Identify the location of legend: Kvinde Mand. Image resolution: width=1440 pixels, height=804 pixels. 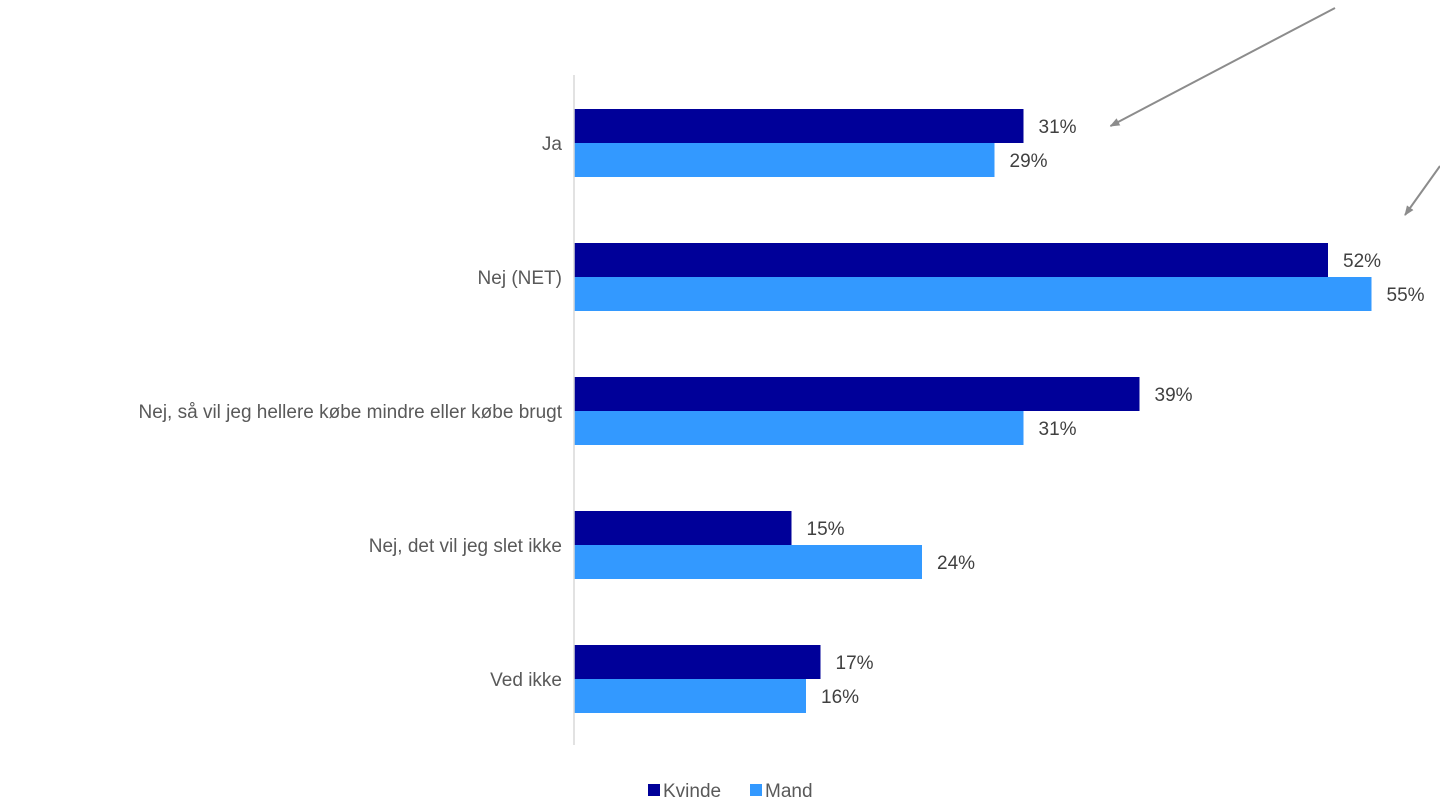
(730, 791).